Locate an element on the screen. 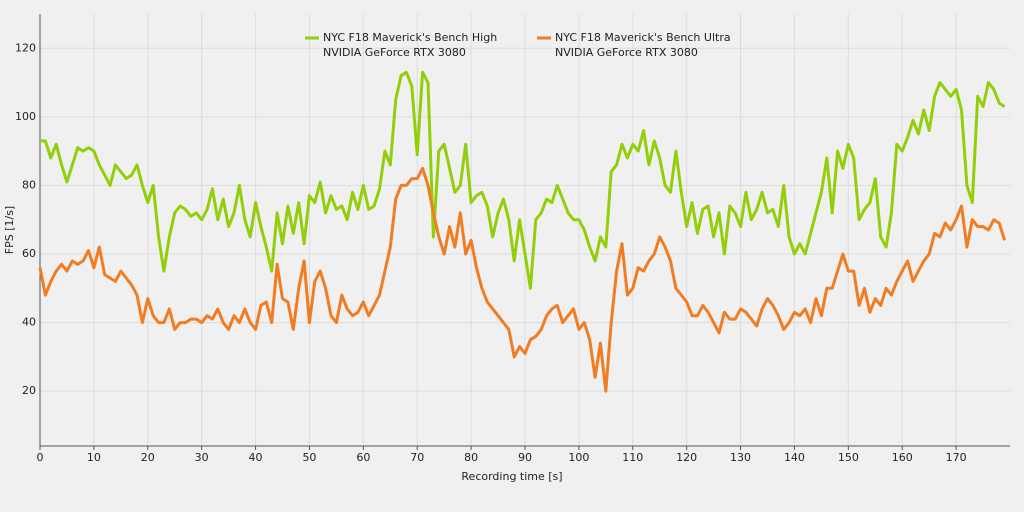 The width and height of the screenshot is (1024, 512). legend-label: NYC F18 Maverick's Bench High is located at coordinates (410, 37).